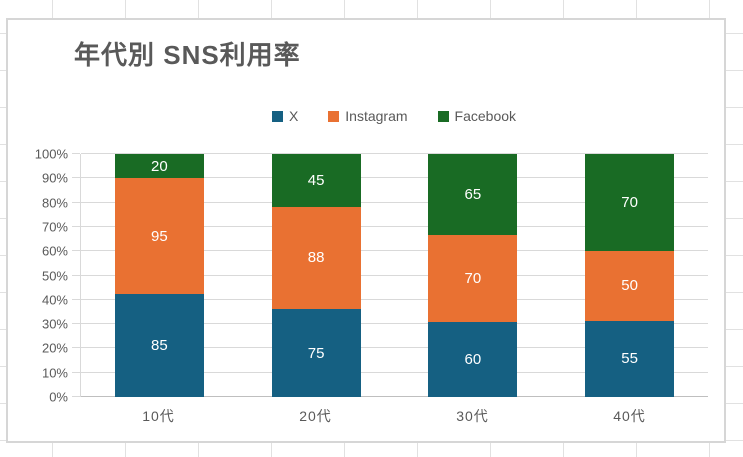  What do you see at coordinates (629, 416) in the screenshot?
I see `x-axis-category-label: 40代` at bounding box center [629, 416].